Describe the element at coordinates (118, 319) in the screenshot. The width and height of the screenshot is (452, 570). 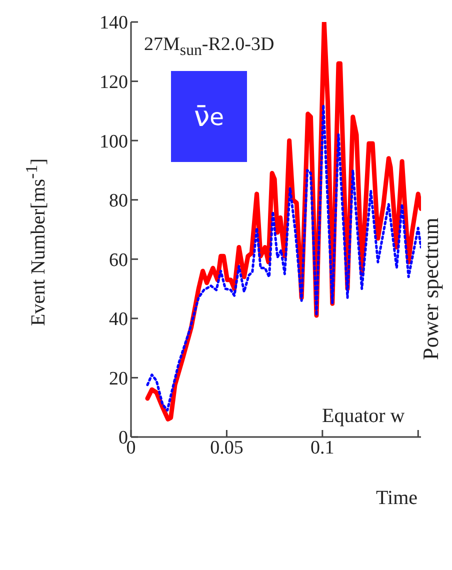
I see `y-tick-label: 40` at that location.